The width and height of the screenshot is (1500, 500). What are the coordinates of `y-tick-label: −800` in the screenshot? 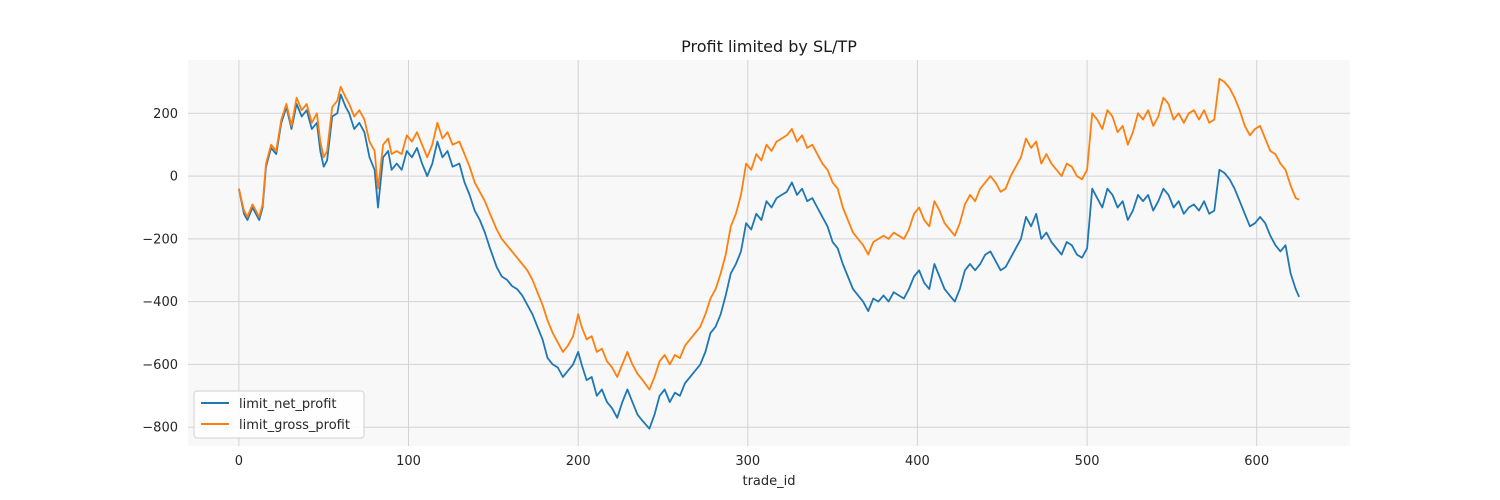 It's located at (160, 428).